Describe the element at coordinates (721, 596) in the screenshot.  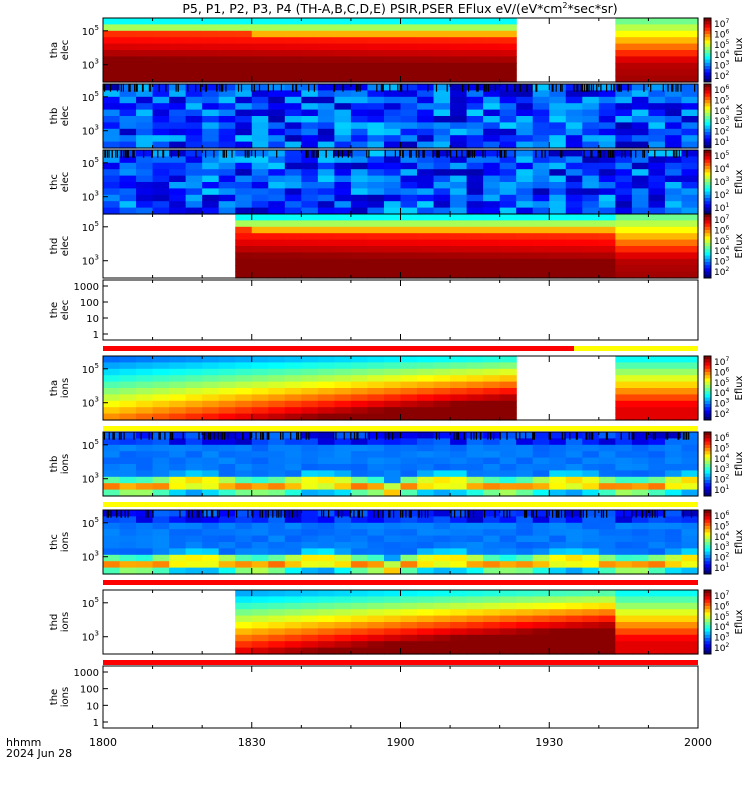
I see `colorbar-tick-label: 10⁷` at that location.